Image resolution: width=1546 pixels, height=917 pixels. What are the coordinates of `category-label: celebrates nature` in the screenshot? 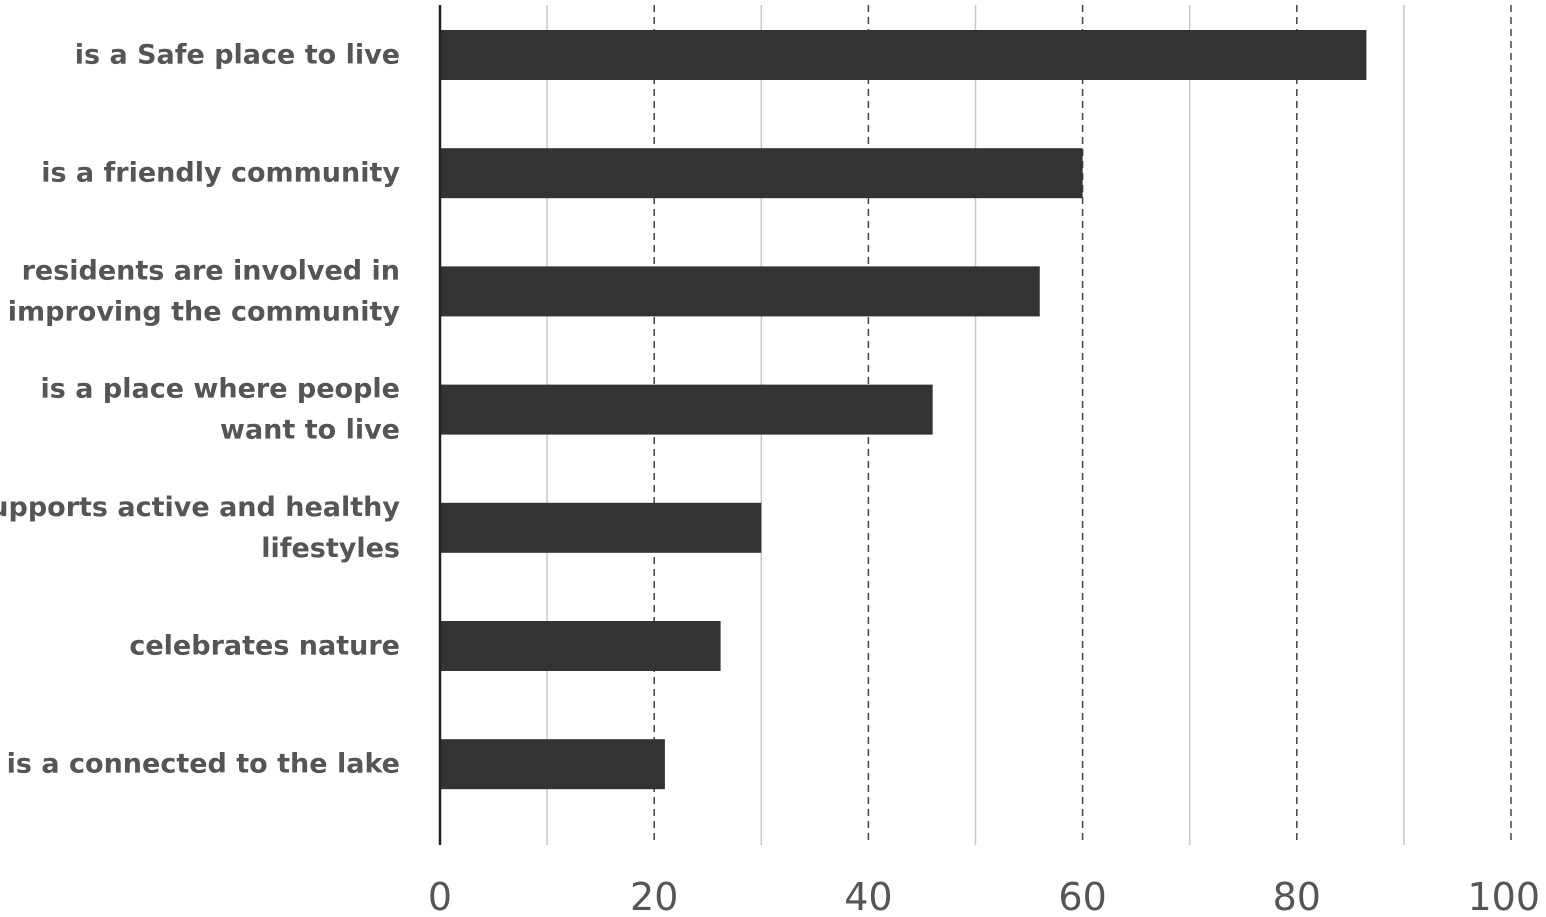 It's located at (264, 646).